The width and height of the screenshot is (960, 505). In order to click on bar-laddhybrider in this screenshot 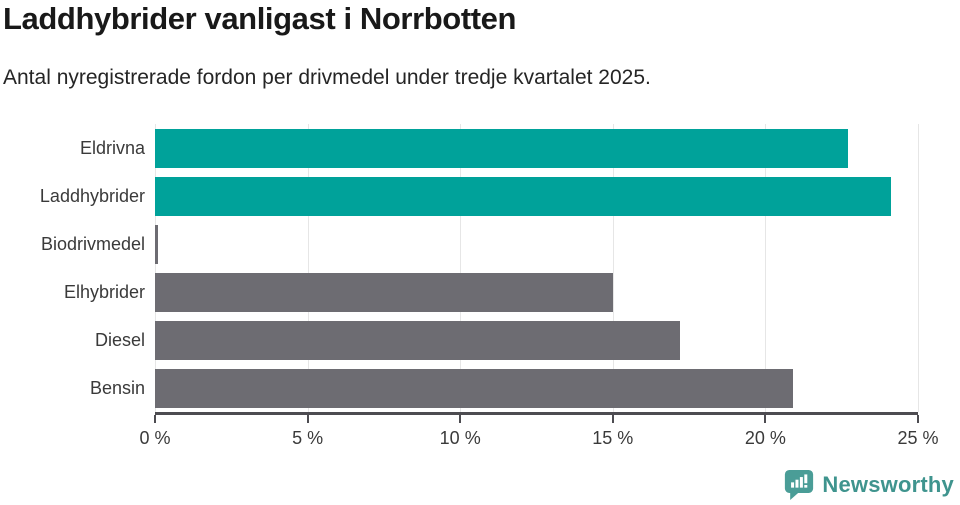, I will do `click(523, 196)`.